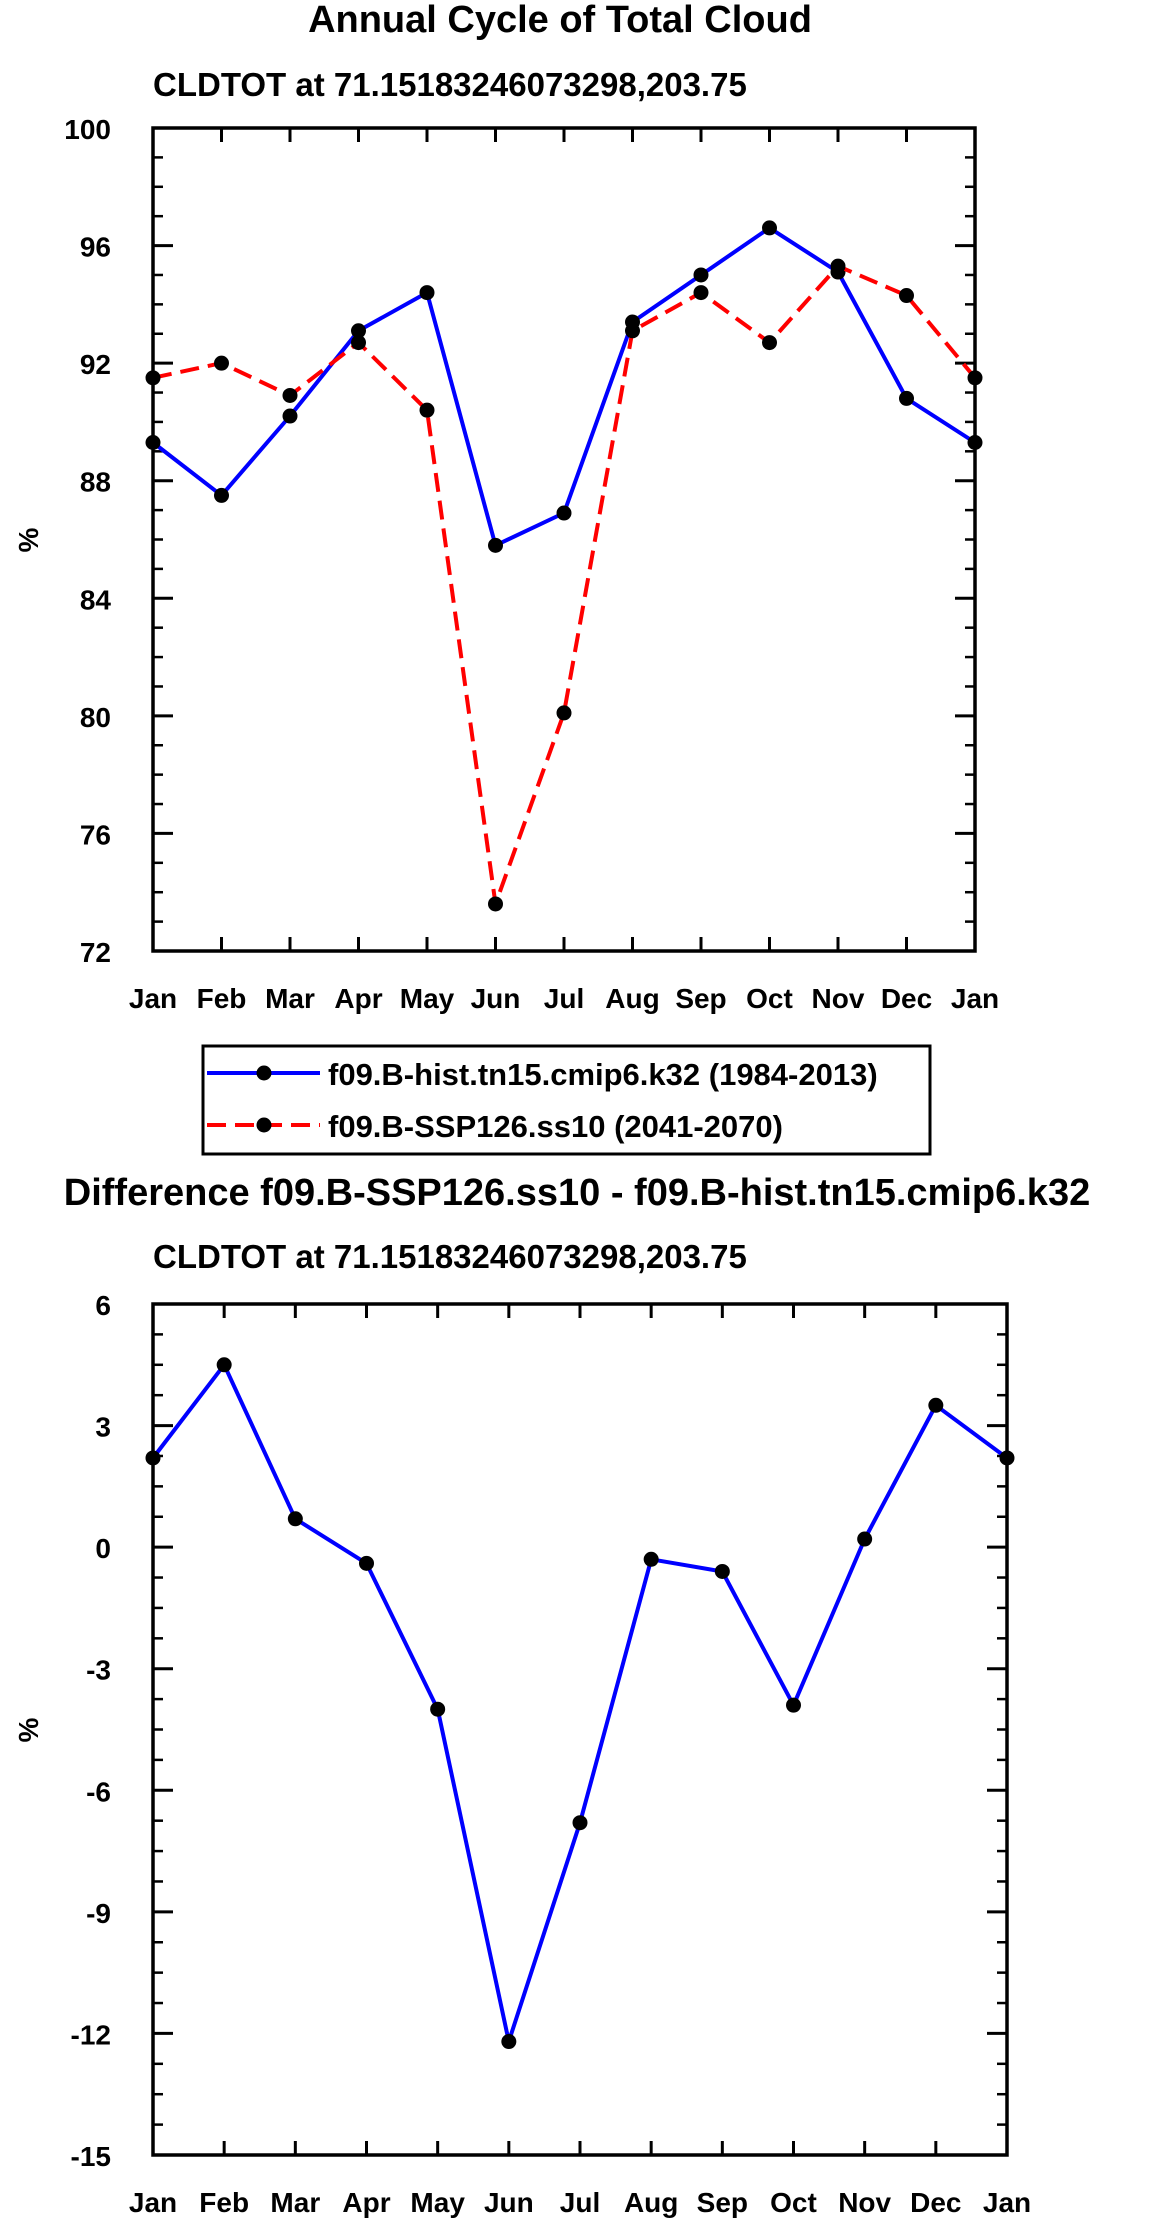 This screenshot has width=1161, height=2231. I want to click on difference-y-axis-label: %, so click(28, 1729).